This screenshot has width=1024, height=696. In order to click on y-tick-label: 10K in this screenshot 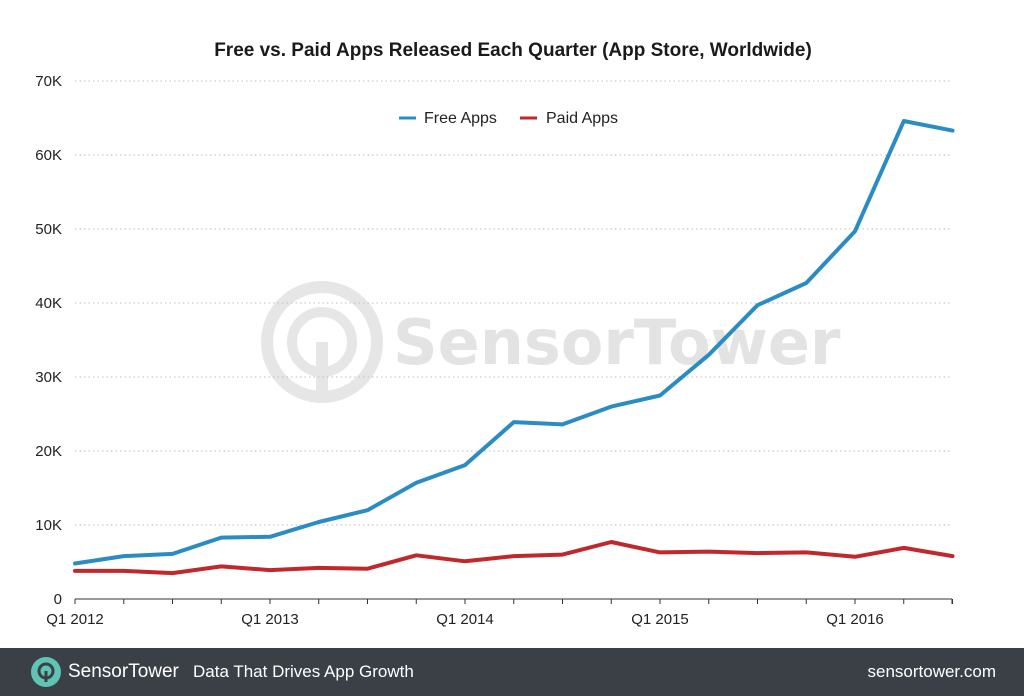, I will do `click(48, 525)`.